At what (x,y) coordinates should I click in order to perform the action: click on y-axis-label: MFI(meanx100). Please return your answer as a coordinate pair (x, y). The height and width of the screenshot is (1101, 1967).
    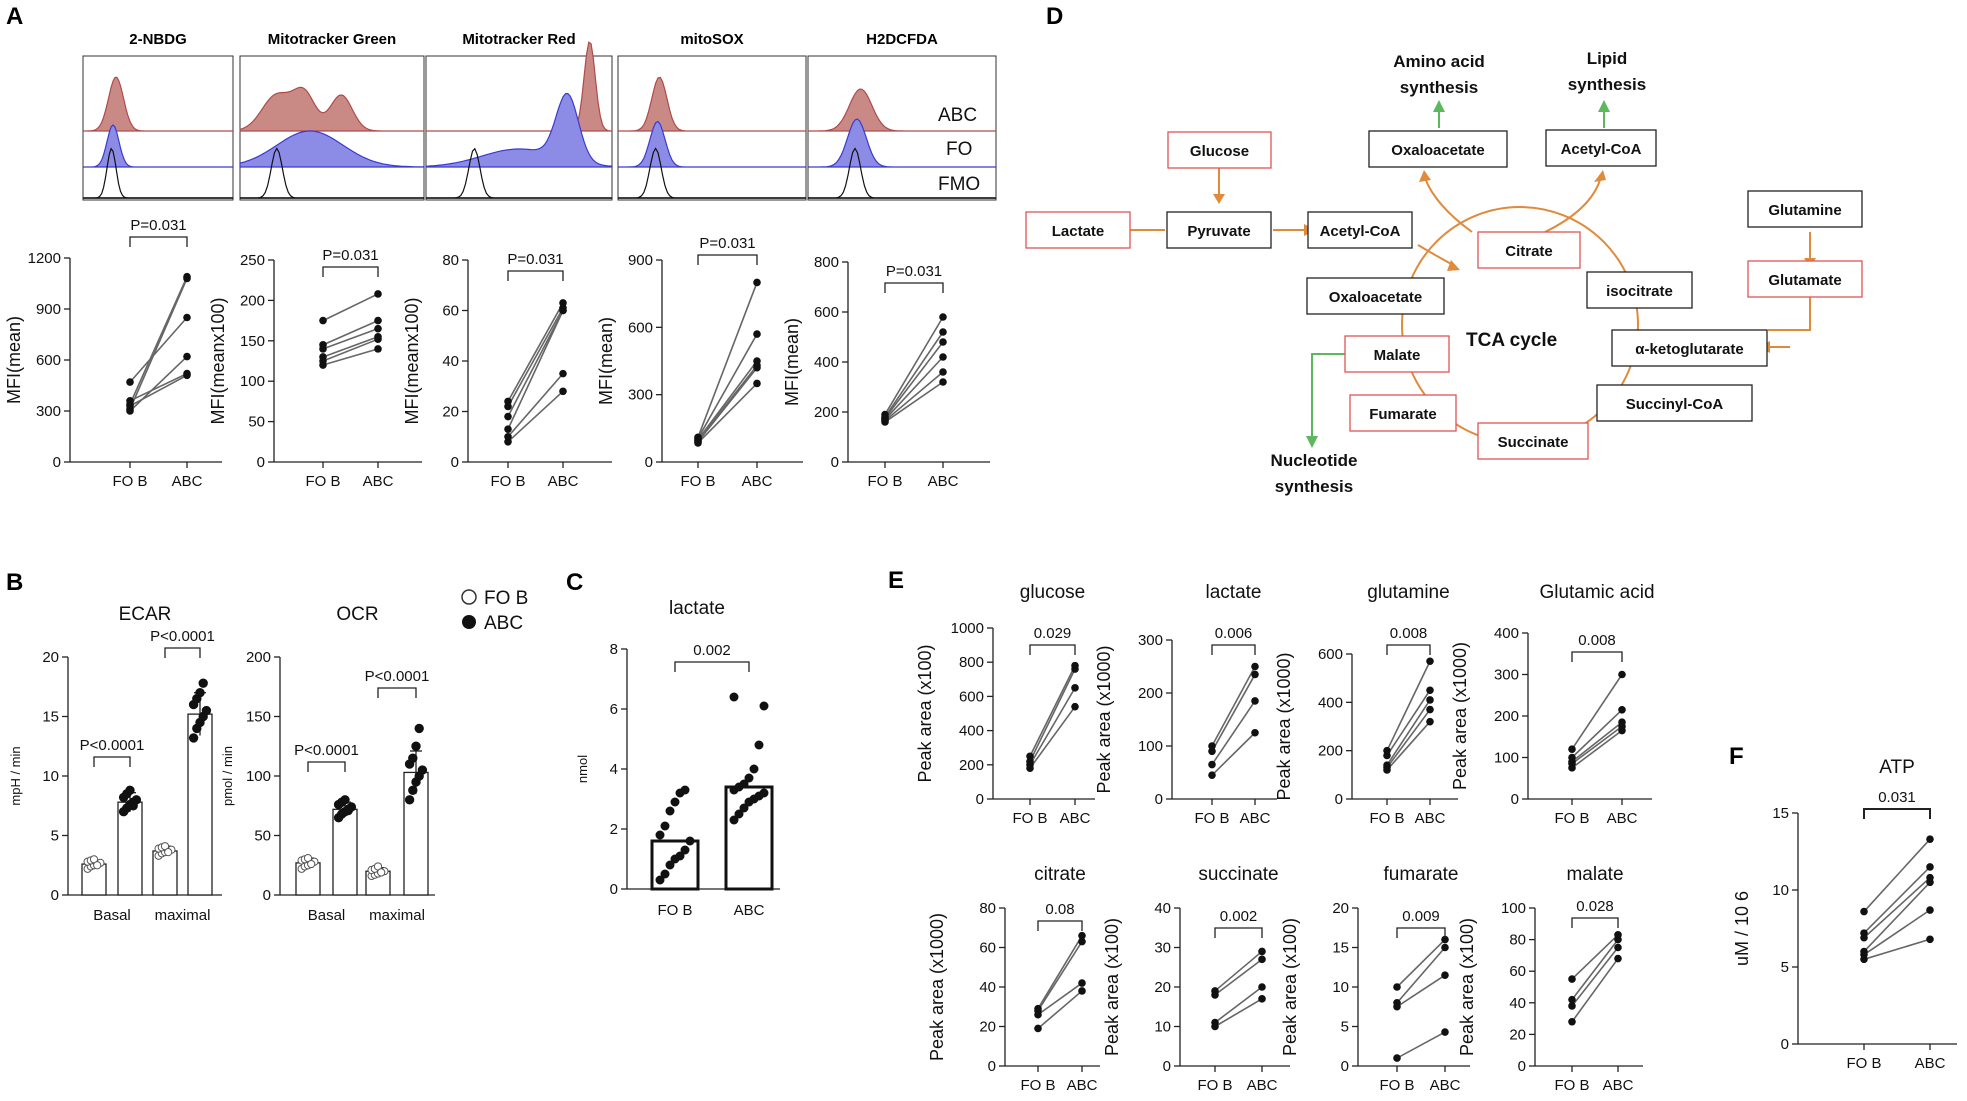
    Looking at the image, I should click on (412, 360).